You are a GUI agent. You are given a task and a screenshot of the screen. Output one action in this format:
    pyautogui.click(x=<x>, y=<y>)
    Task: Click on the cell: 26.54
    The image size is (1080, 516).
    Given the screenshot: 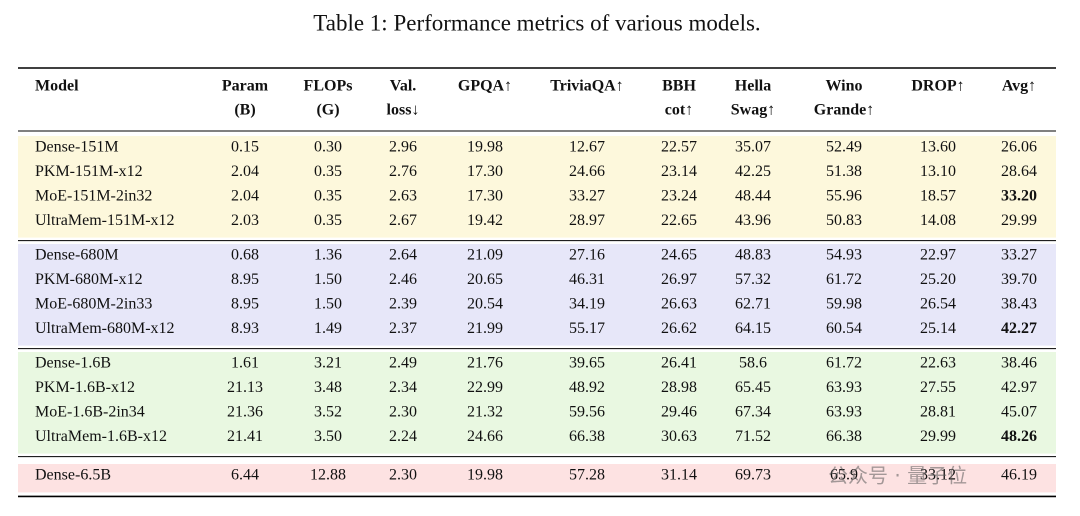 What is the action you would take?
    pyautogui.click(x=938, y=303)
    